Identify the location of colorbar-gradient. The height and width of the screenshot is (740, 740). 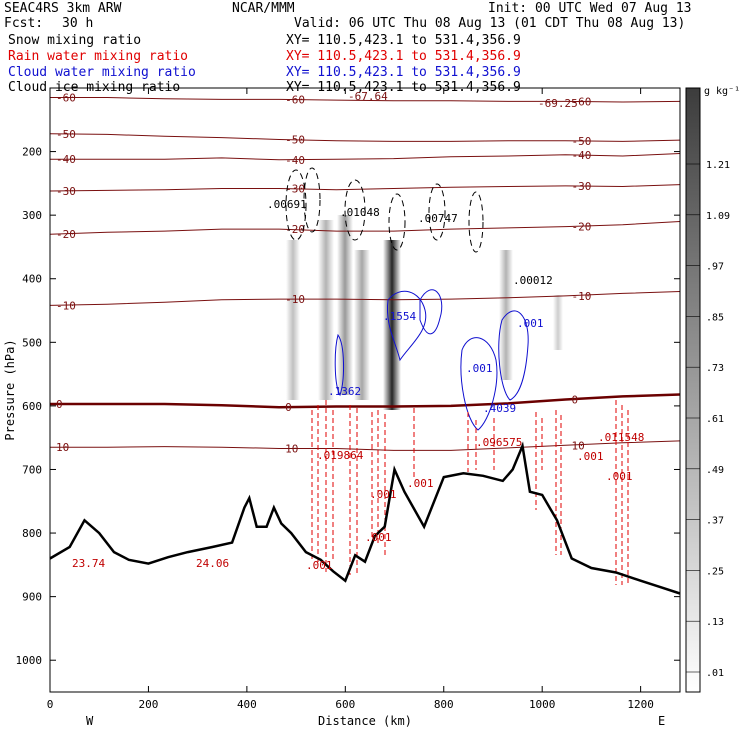
(693, 390).